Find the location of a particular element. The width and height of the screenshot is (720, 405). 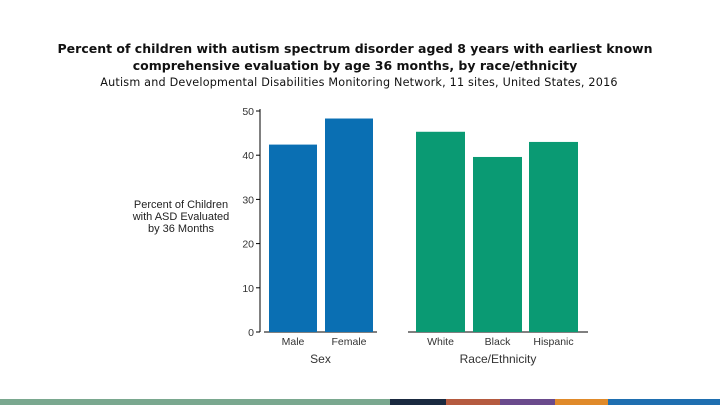

x-axis-group-label: Race/Ethnicity is located at coordinates (498, 359).